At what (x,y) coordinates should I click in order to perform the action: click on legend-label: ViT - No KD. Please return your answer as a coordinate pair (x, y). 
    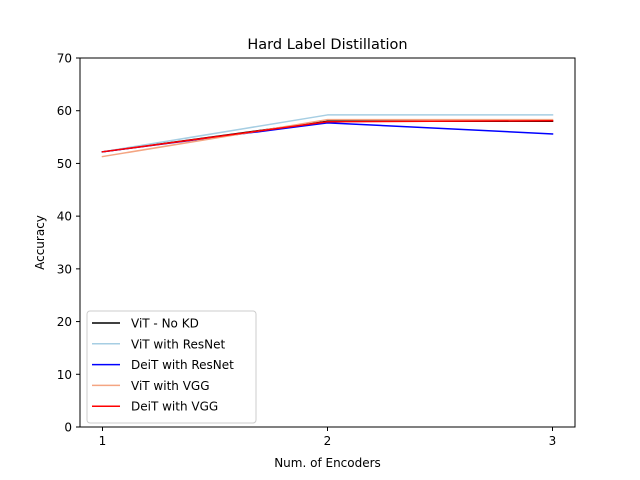
    Looking at the image, I should click on (165, 324).